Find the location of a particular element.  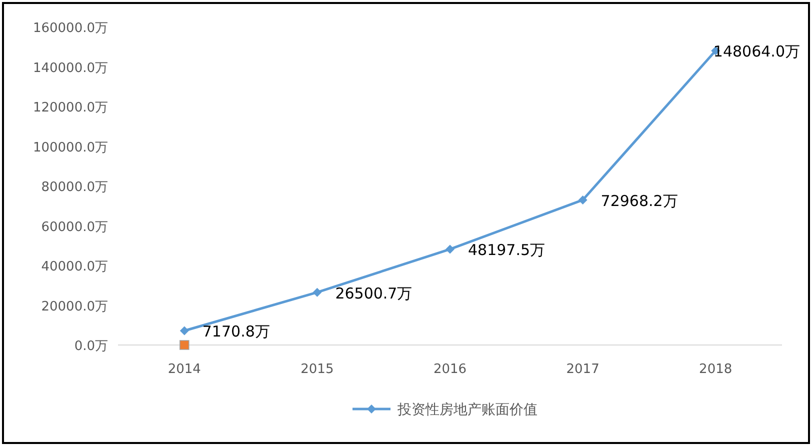

y-tick-label: 140000.0万 is located at coordinates (70, 68).